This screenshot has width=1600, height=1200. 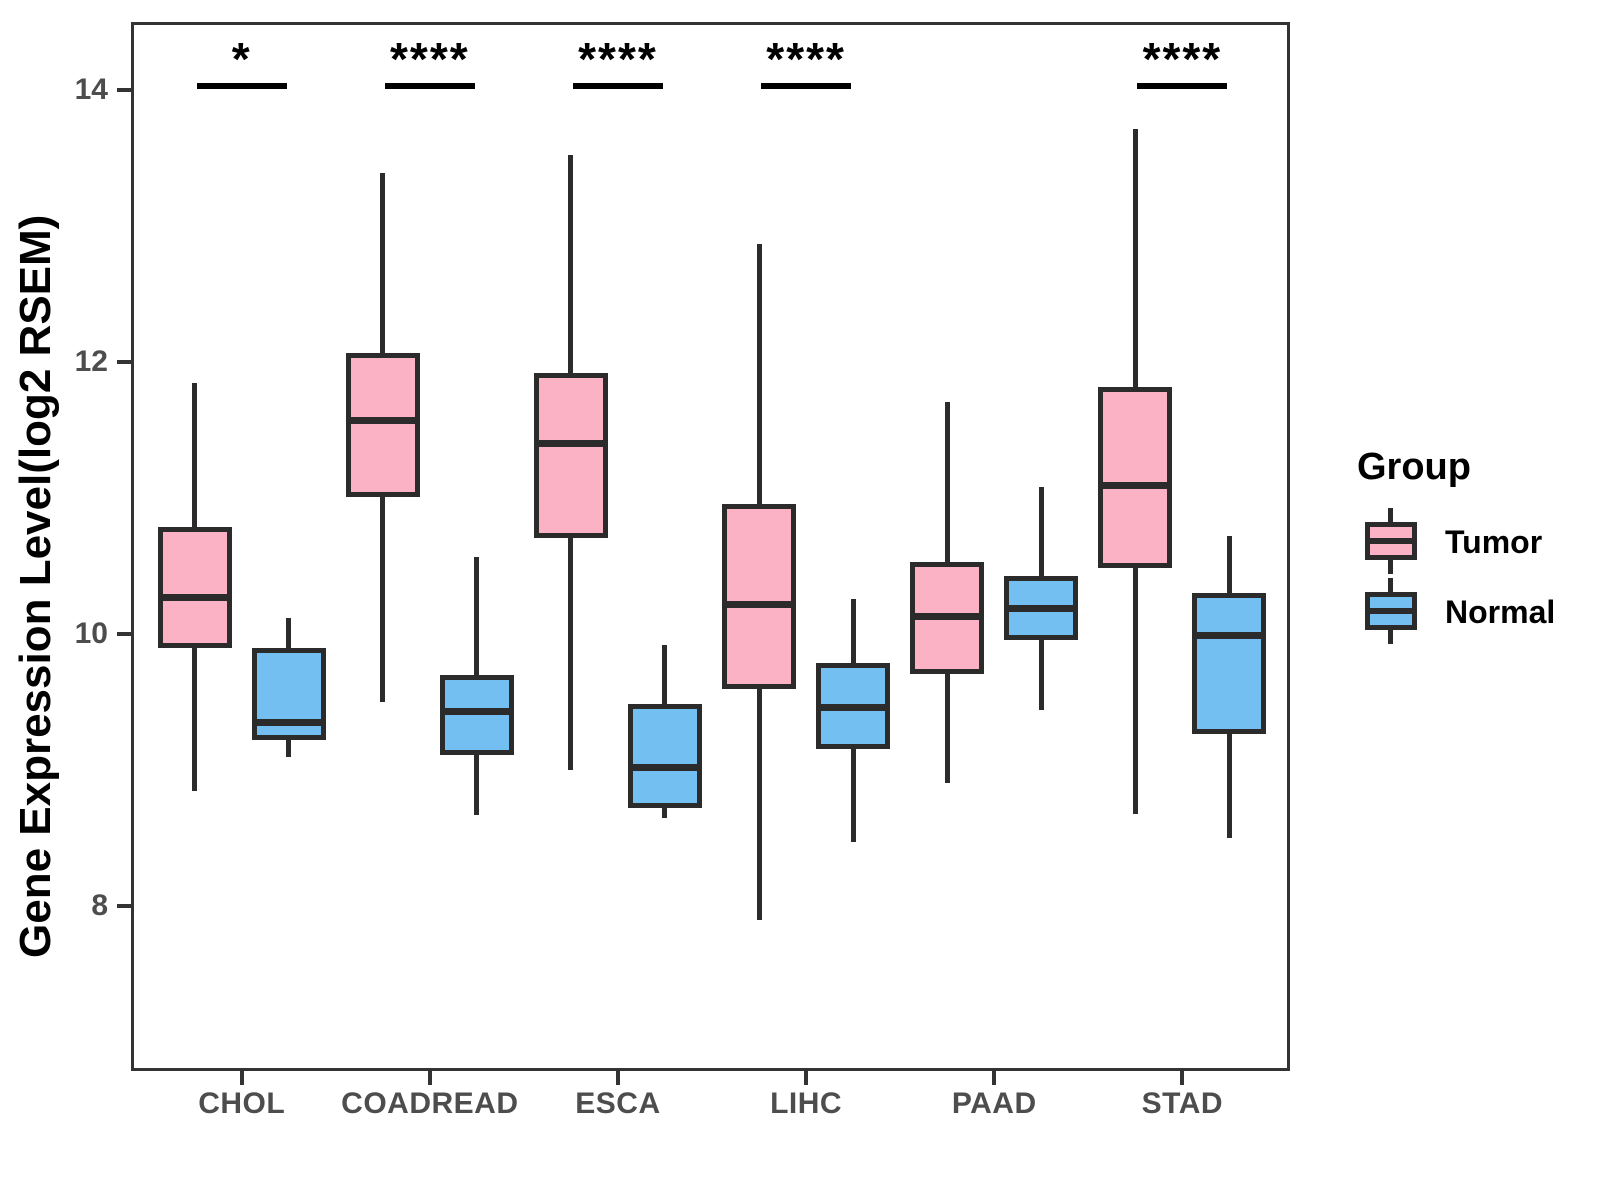 I want to click on legend-swatch-normal-boxplot-icon, so click(x=1391, y=611).